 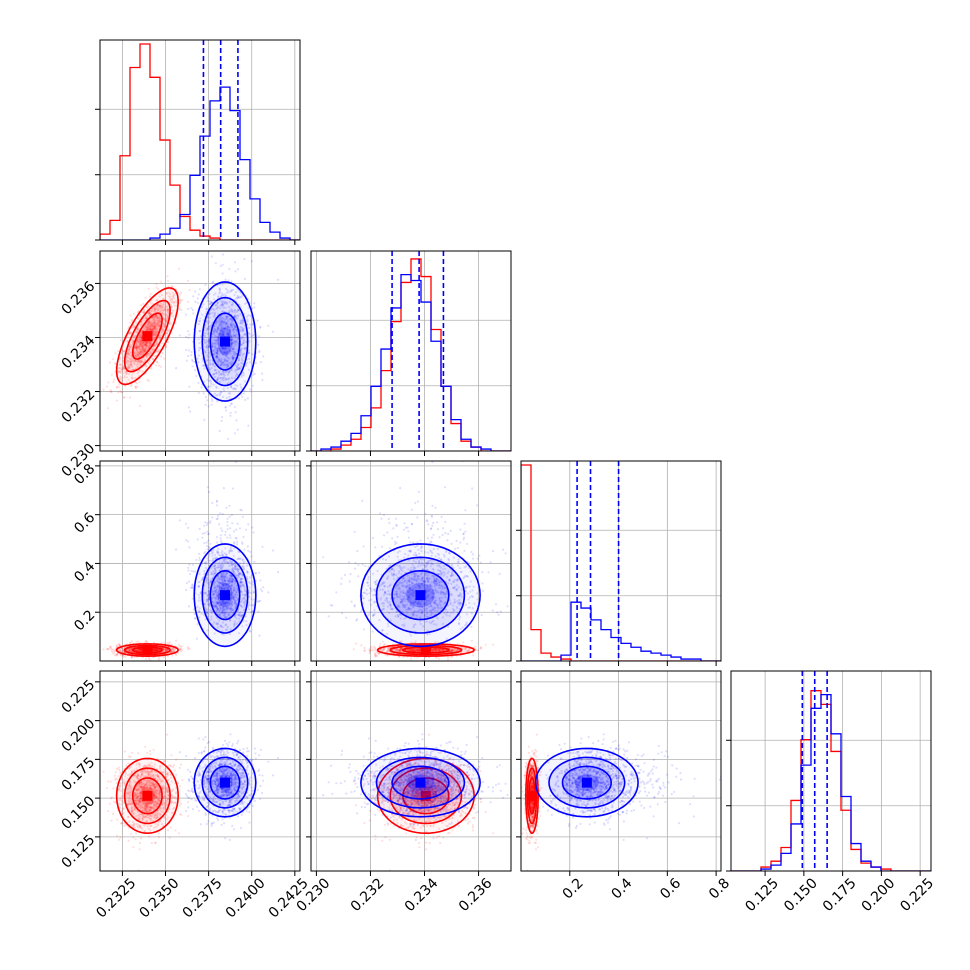 What do you see at coordinates (84, 620) in the screenshot?
I see `y-tick-label: 0.2` at bounding box center [84, 620].